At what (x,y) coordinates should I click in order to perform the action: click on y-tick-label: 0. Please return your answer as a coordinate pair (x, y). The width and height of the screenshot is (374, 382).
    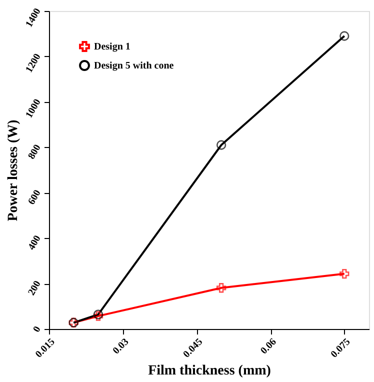
    Looking at the image, I should click on (37, 329).